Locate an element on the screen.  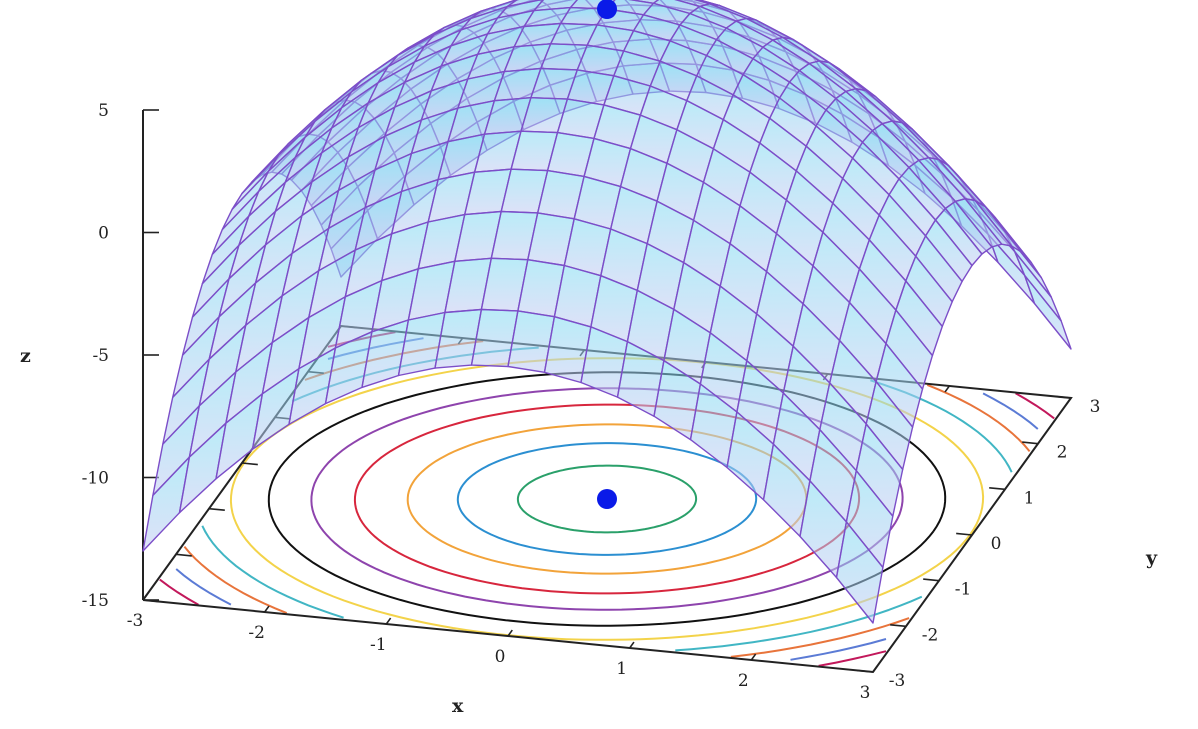
y-tick-label: 0 is located at coordinates (996, 544).